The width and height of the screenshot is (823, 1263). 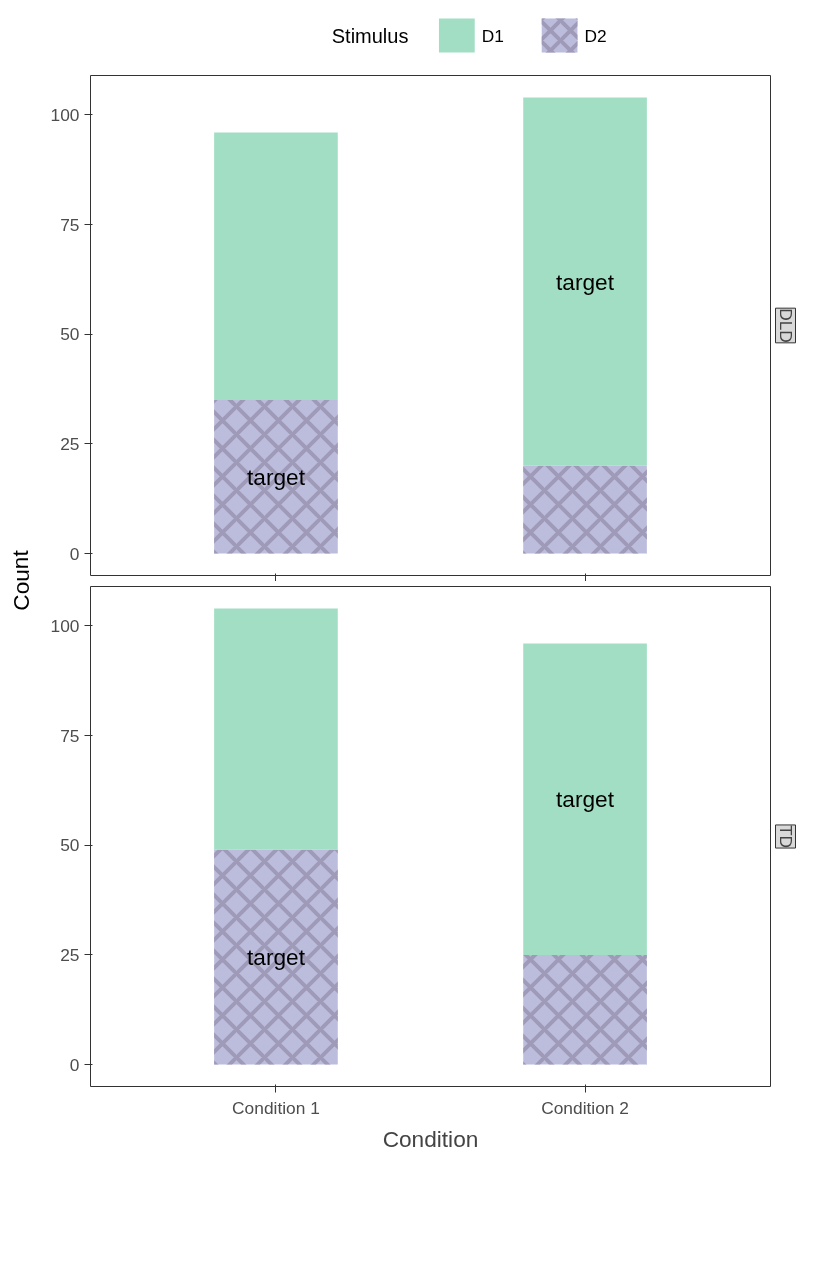 What do you see at coordinates (785, 325) in the screenshot?
I see `text: DLD` at bounding box center [785, 325].